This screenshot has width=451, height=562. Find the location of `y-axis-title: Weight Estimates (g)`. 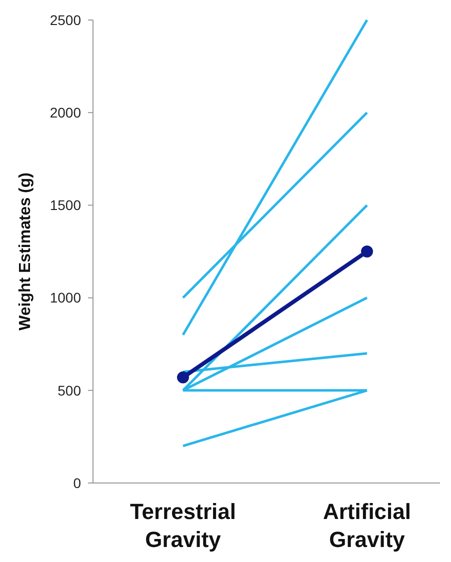

y-axis-title: Weight Estimates (g) is located at coordinates (25, 251).